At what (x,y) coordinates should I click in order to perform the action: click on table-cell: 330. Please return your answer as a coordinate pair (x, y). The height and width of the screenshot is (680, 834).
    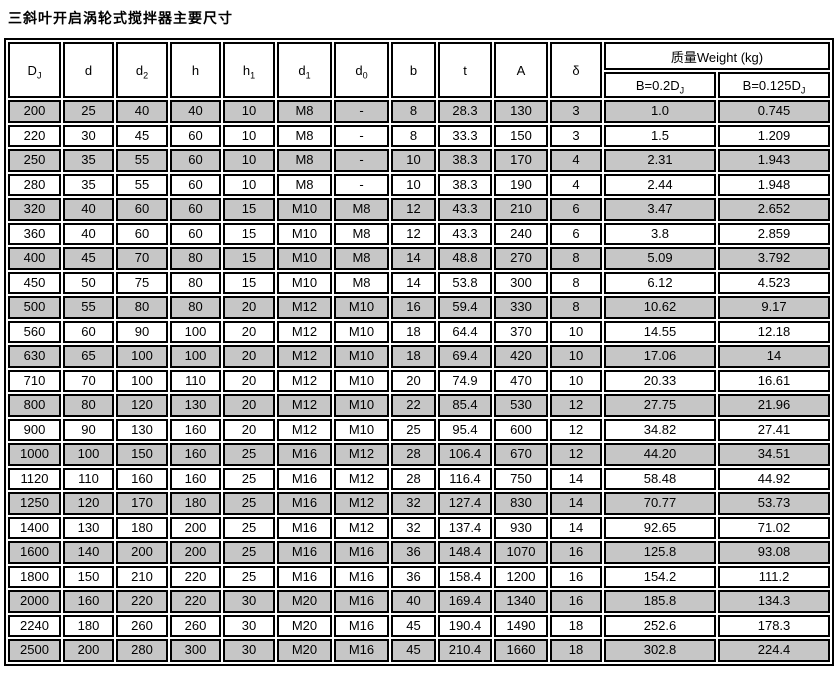
    Looking at the image, I should click on (521, 307).